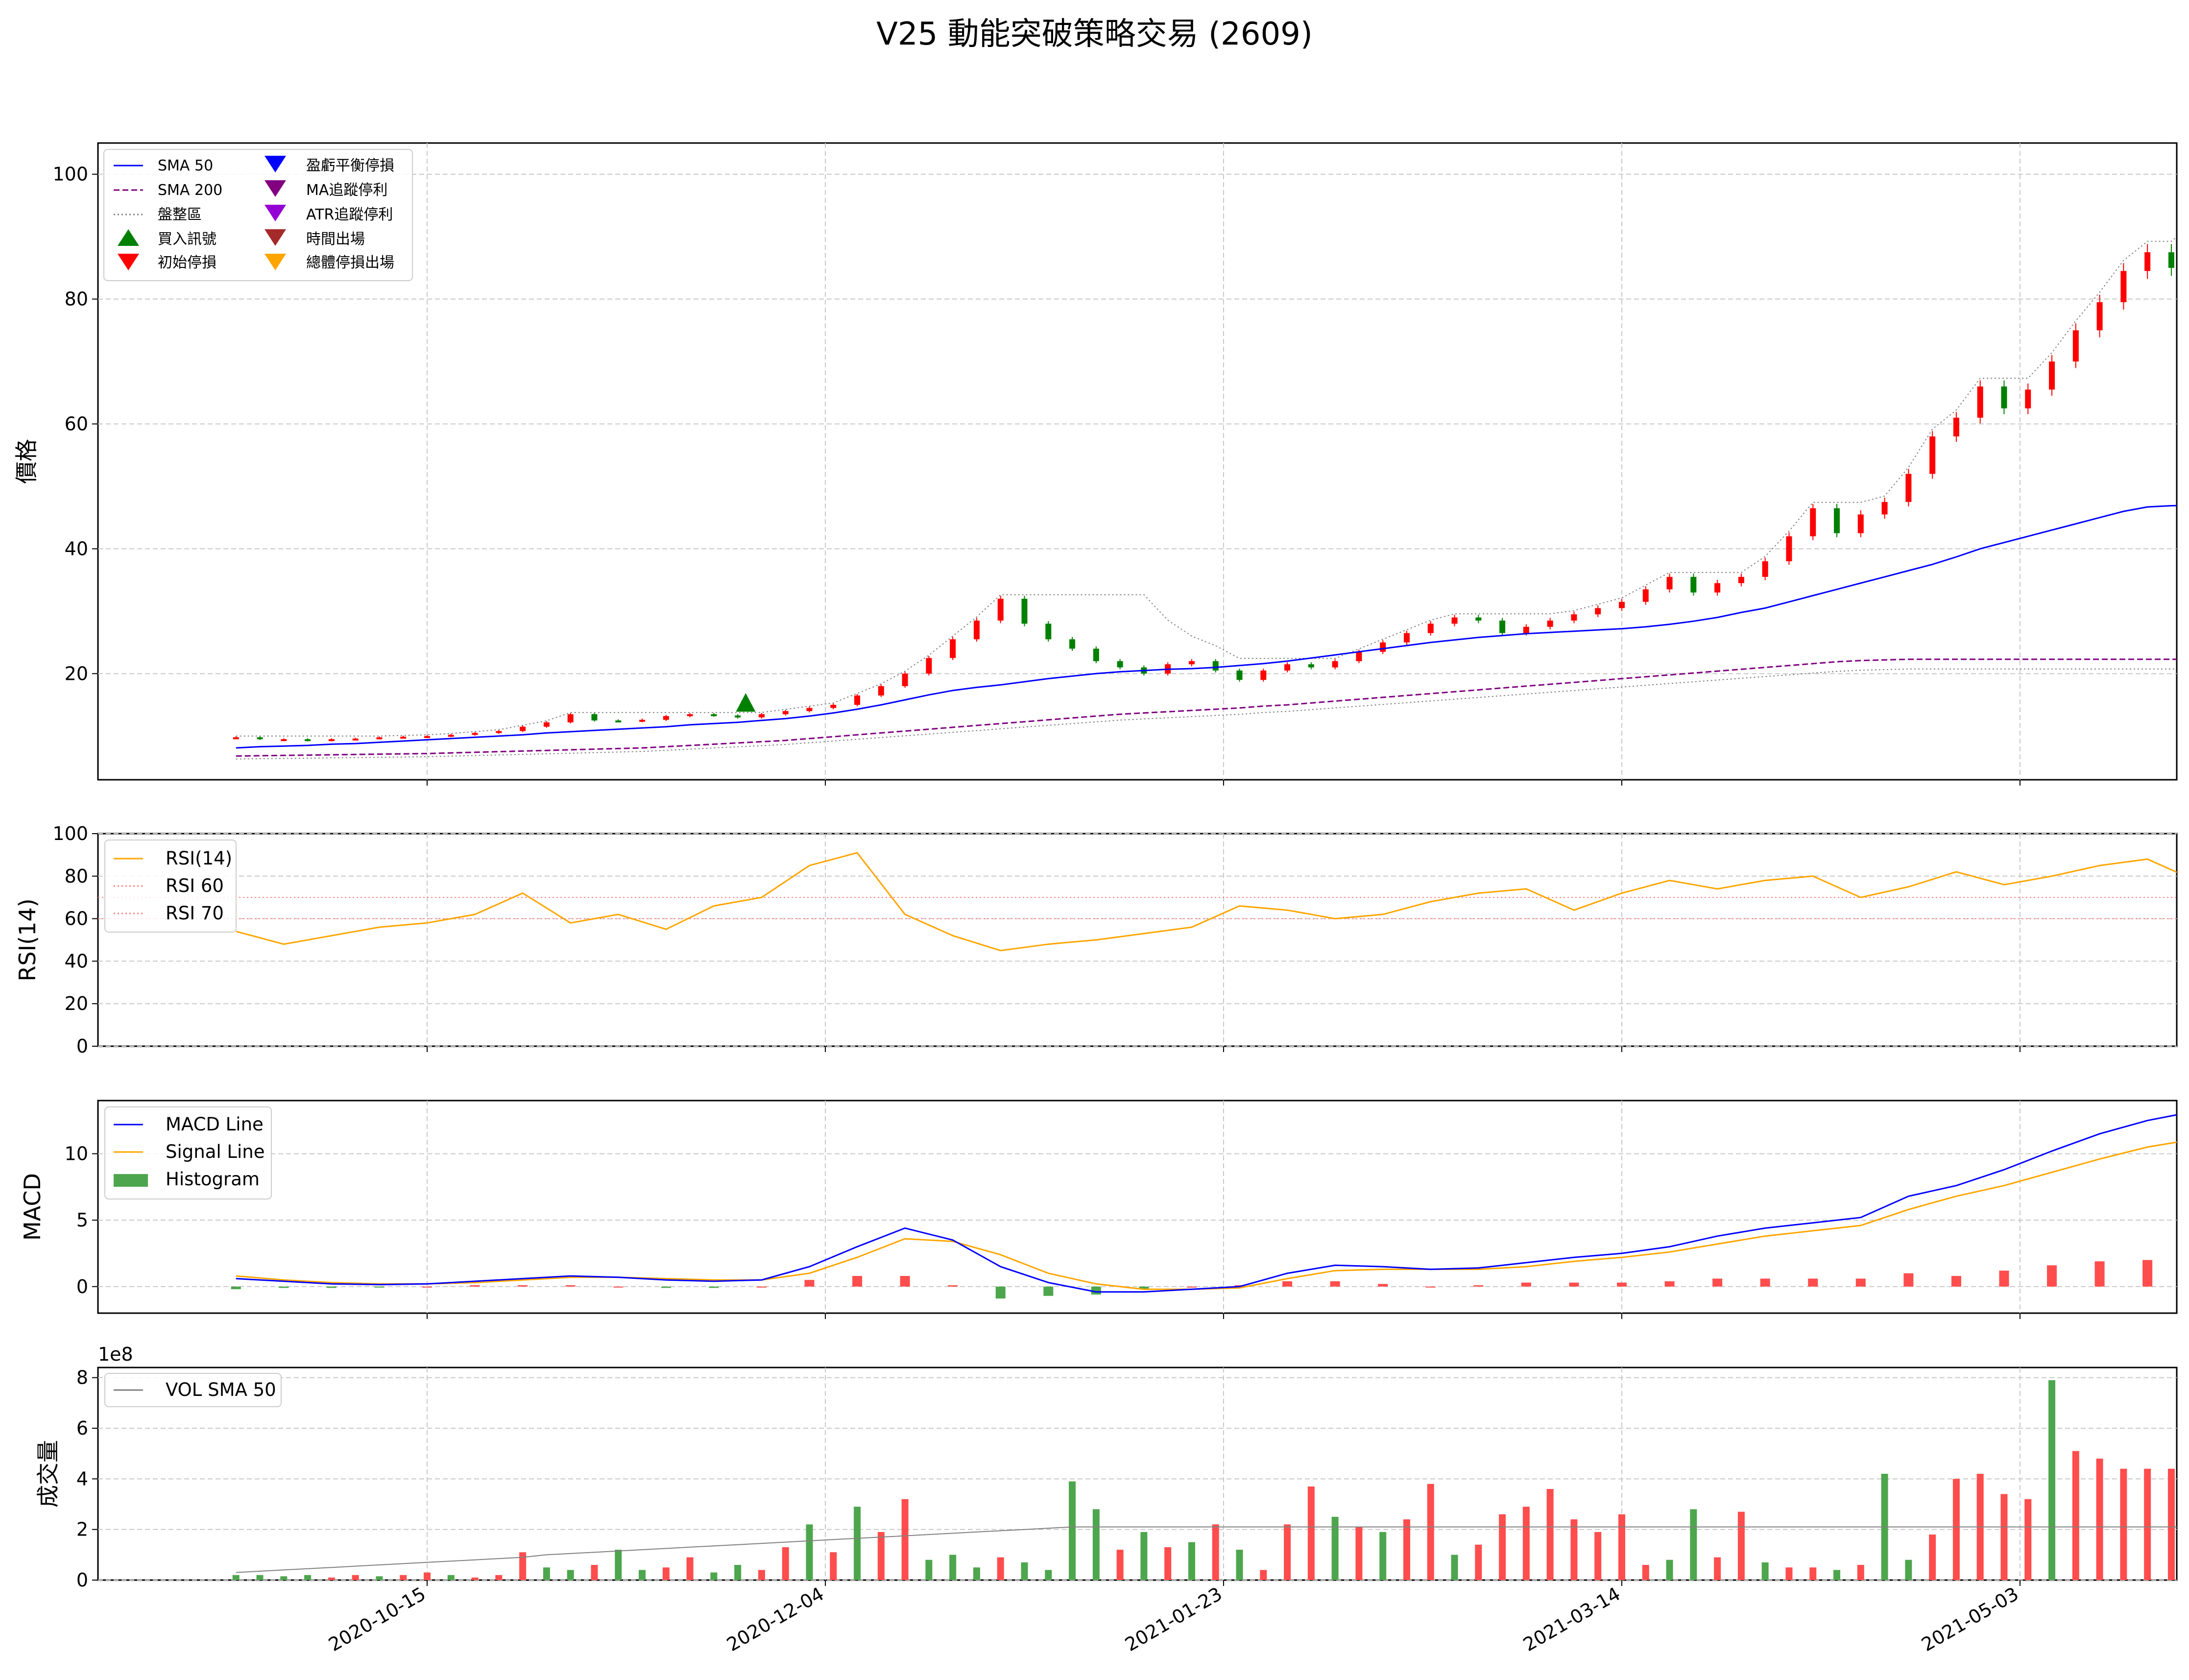  Describe the element at coordinates (1206, 1215) in the screenshot. I see `macd-signal-line` at that location.